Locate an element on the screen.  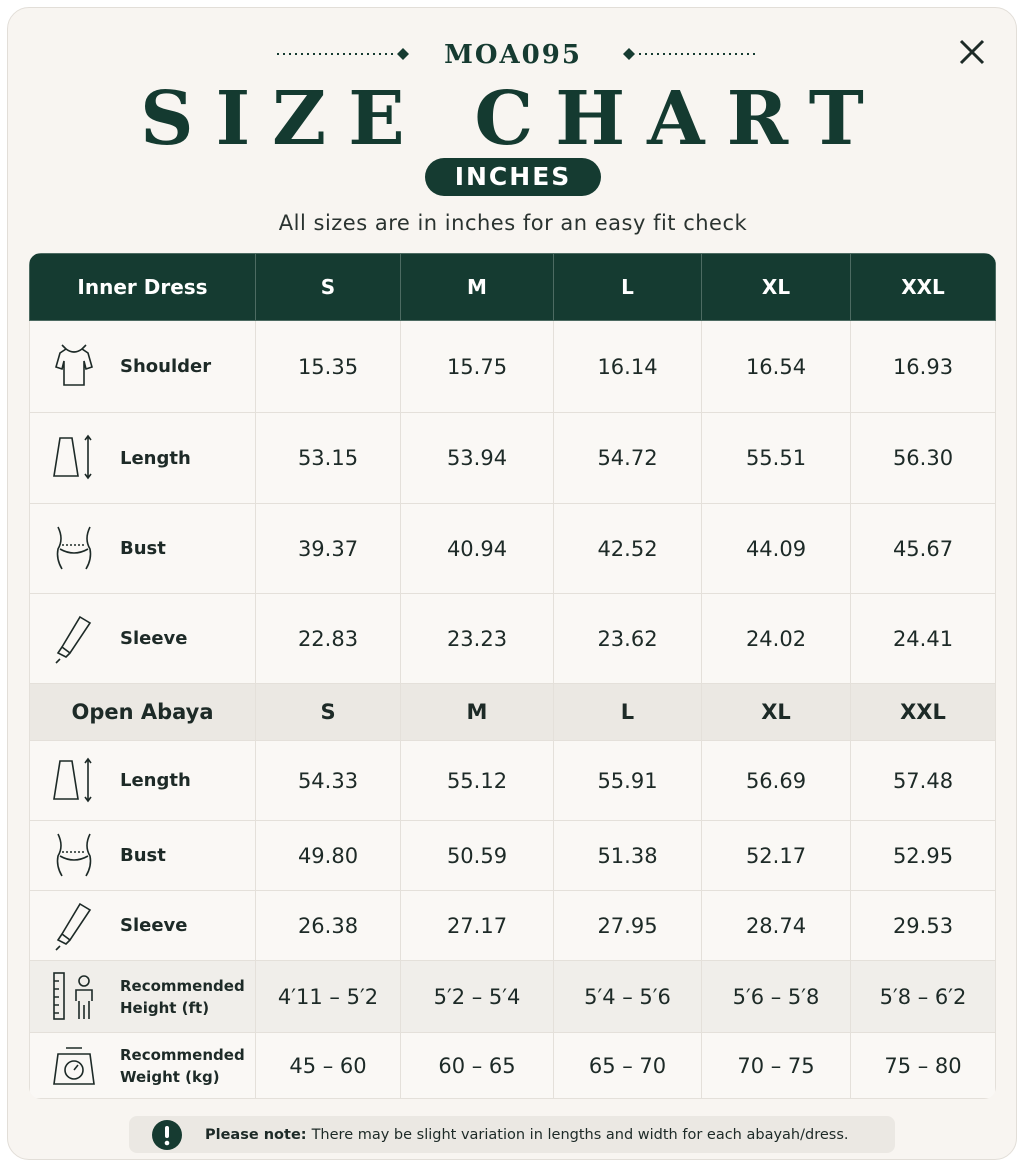
recommendation-value: 5′6 – 5′8 is located at coordinates (776, 996).